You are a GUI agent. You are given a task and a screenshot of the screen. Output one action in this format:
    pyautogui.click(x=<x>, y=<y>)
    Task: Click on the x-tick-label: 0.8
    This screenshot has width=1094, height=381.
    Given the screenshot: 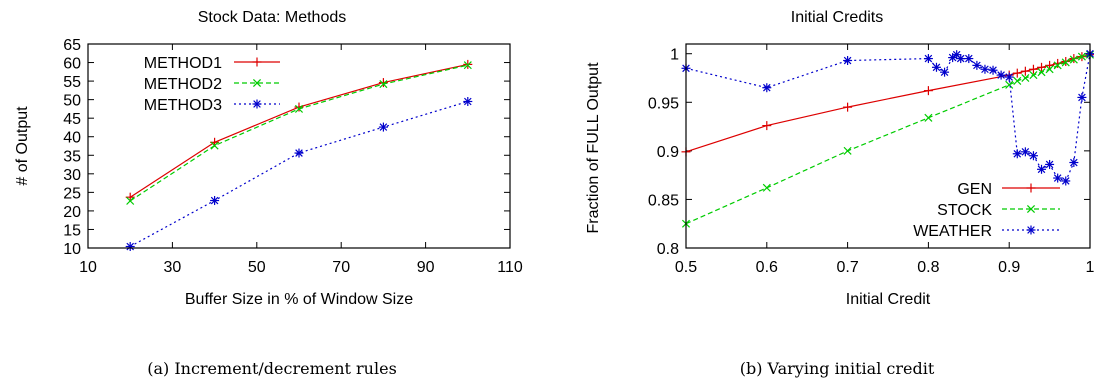 What is the action you would take?
    pyautogui.click(x=928, y=267)
    